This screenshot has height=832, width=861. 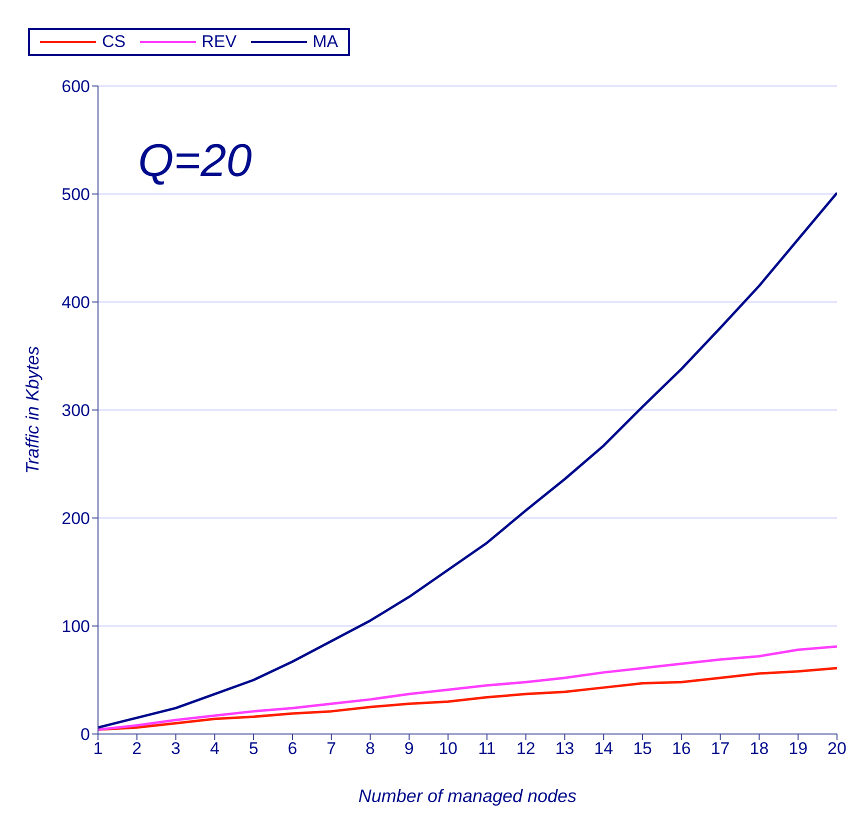 What do you see at coordinates (720, 748) in the screenshot?
I see `x-tick-label: 17` at bounding box center [720, 748].